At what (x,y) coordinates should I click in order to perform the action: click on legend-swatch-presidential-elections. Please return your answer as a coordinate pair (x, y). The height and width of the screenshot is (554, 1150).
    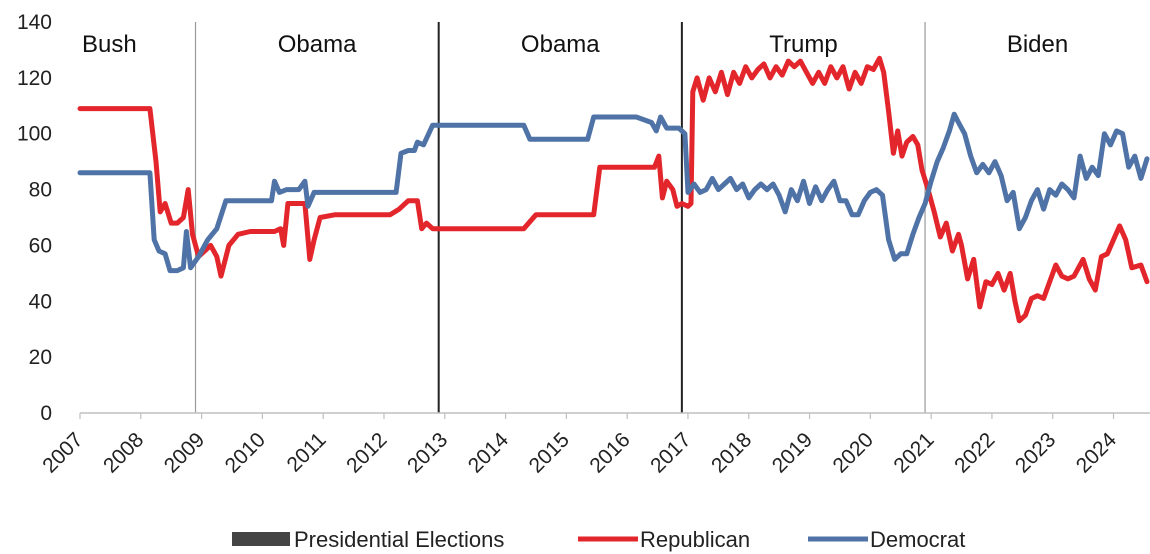
    Looking at the image, I should click on (261, 539).